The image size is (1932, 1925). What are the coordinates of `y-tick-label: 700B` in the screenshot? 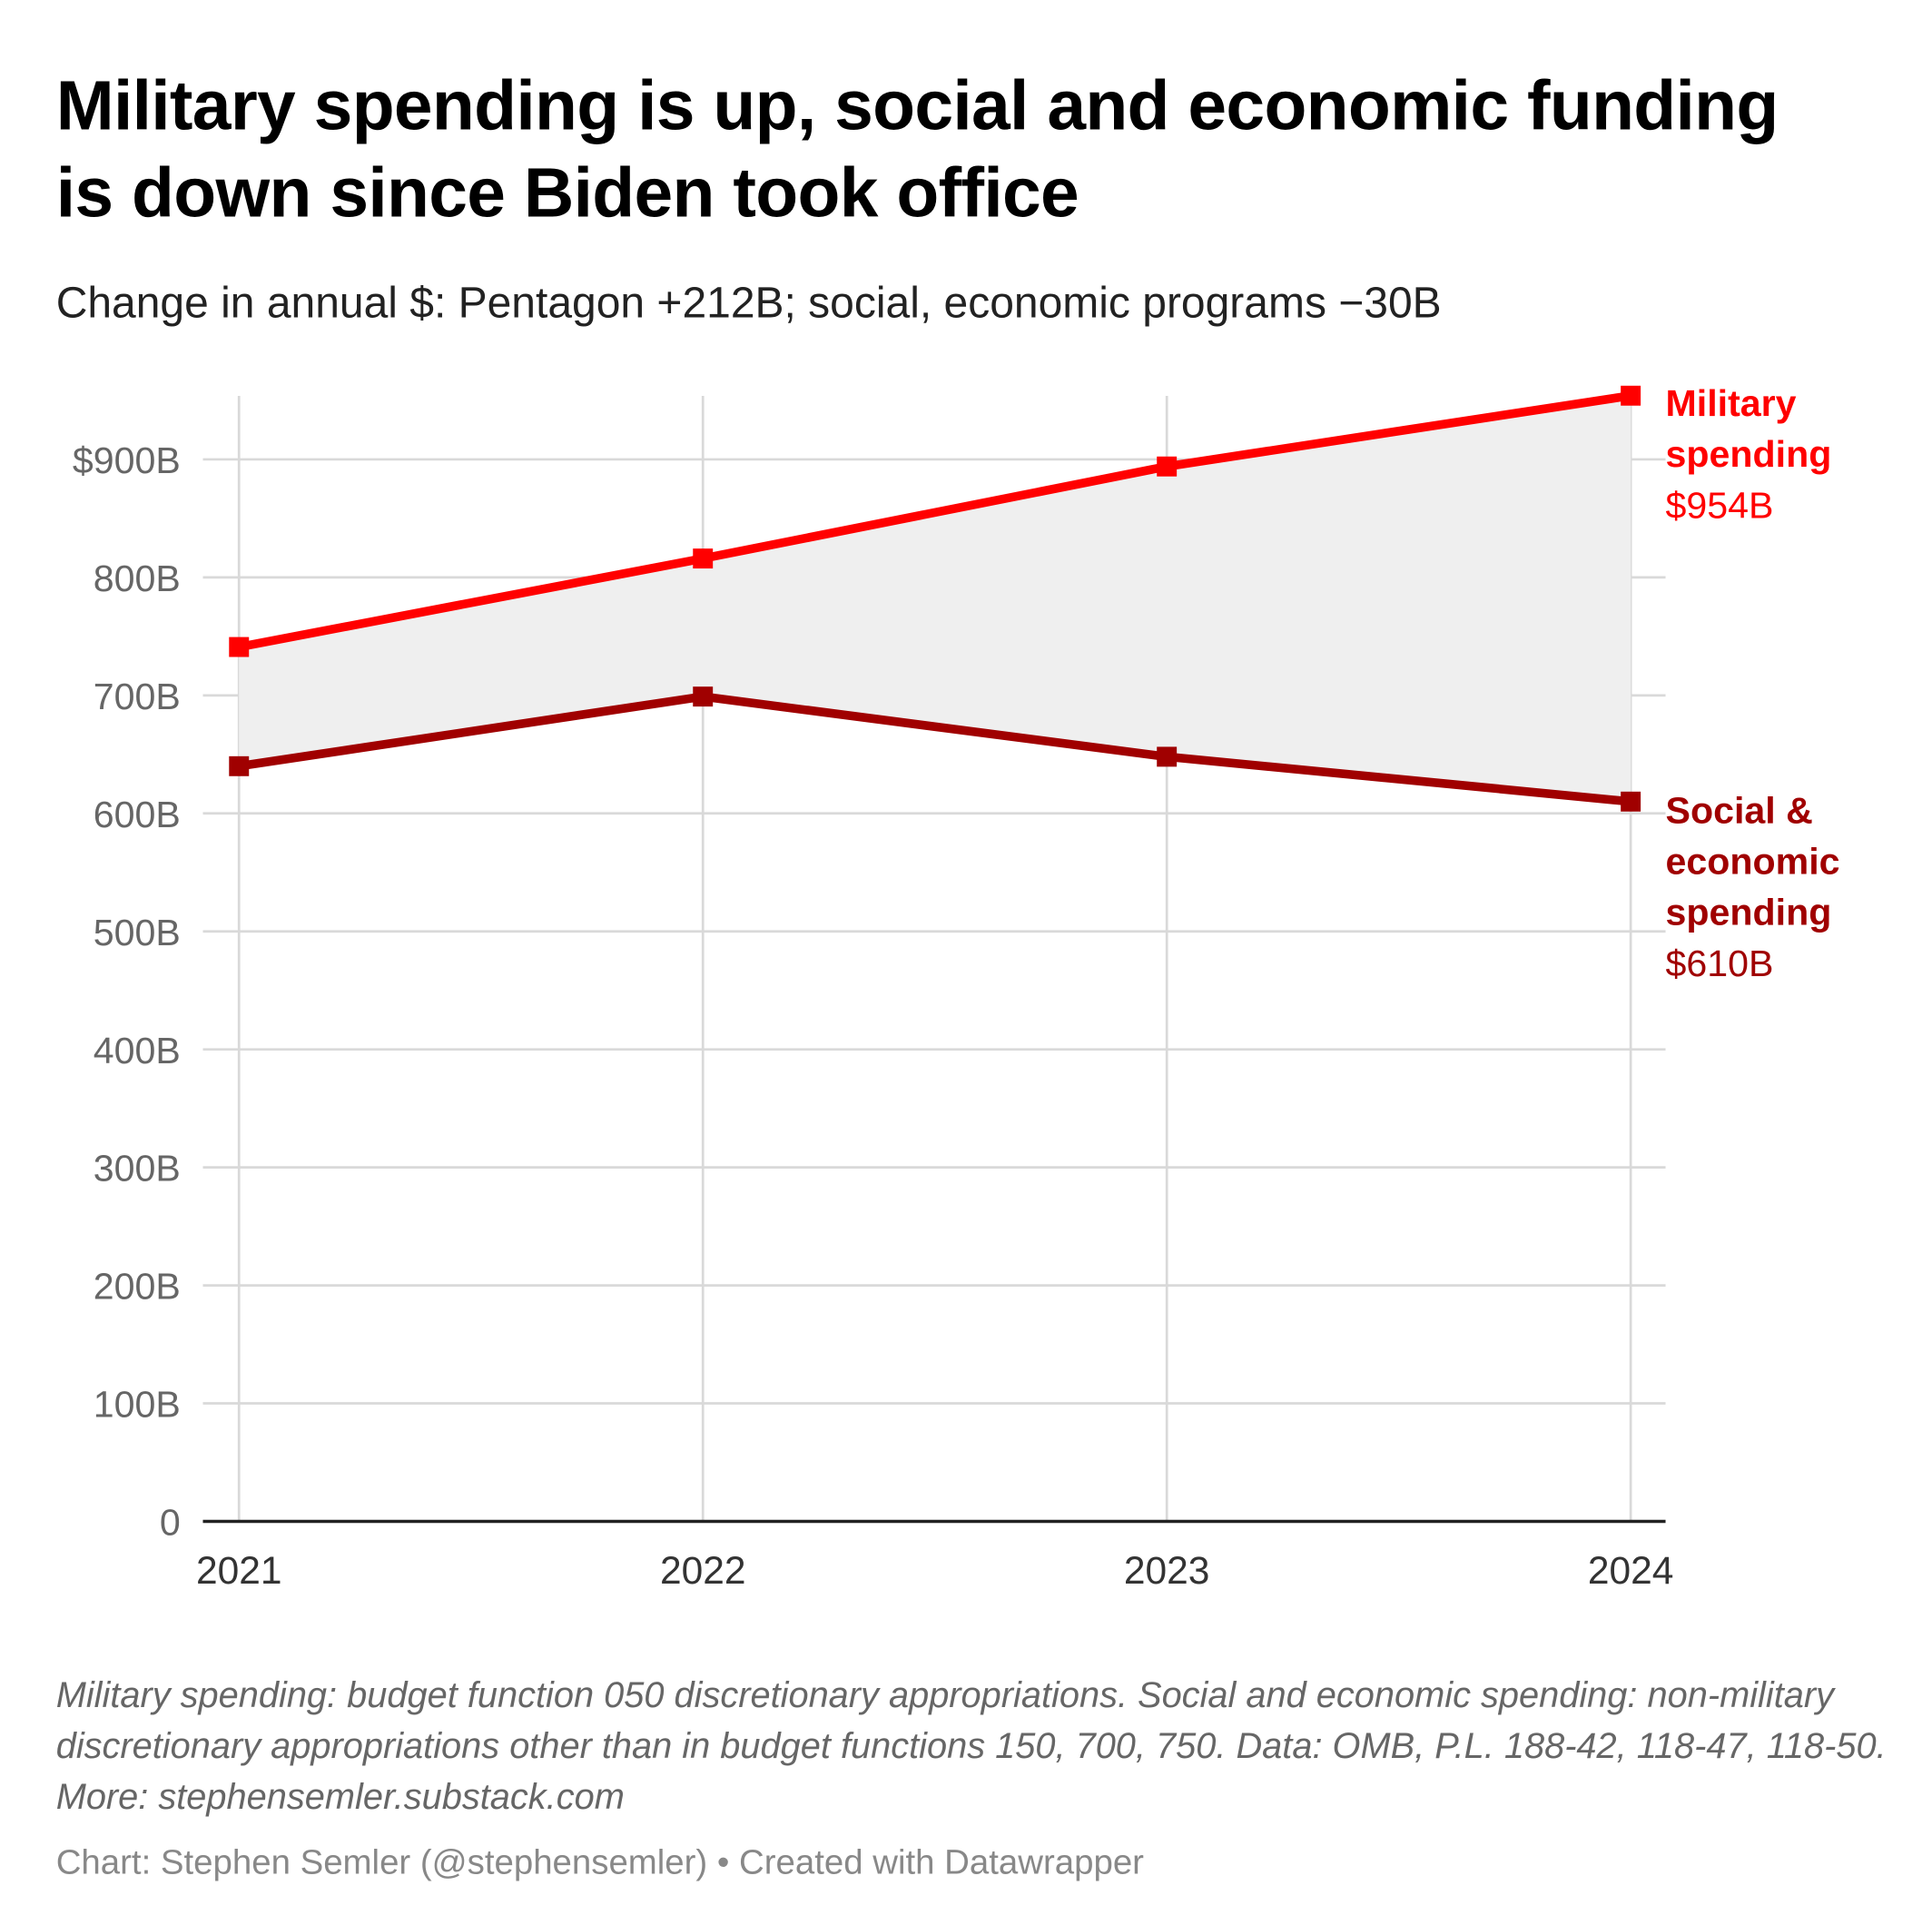 It's located at (137, 696).